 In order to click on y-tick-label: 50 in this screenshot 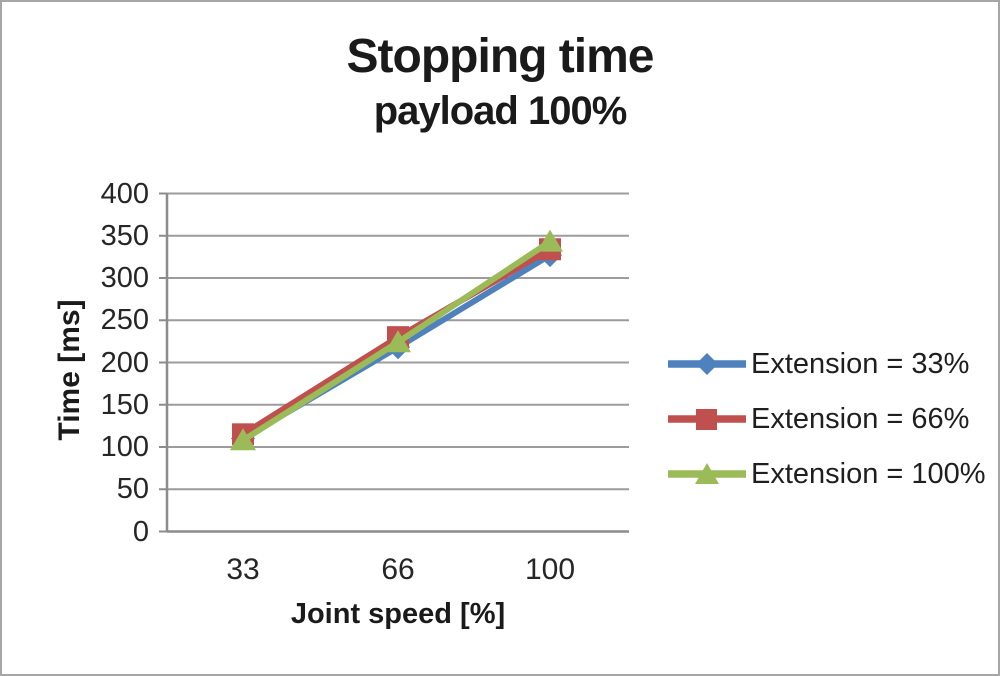, I will do `click(132, 489)`.